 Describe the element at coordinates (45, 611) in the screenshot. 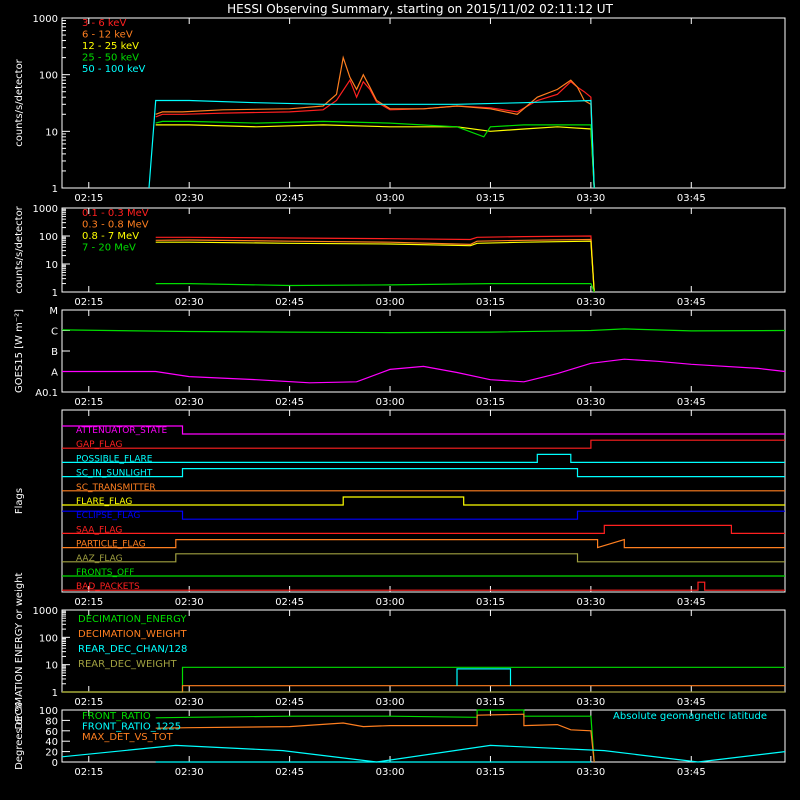

I see `decimation-ytick-label-3: 1000` at that location.